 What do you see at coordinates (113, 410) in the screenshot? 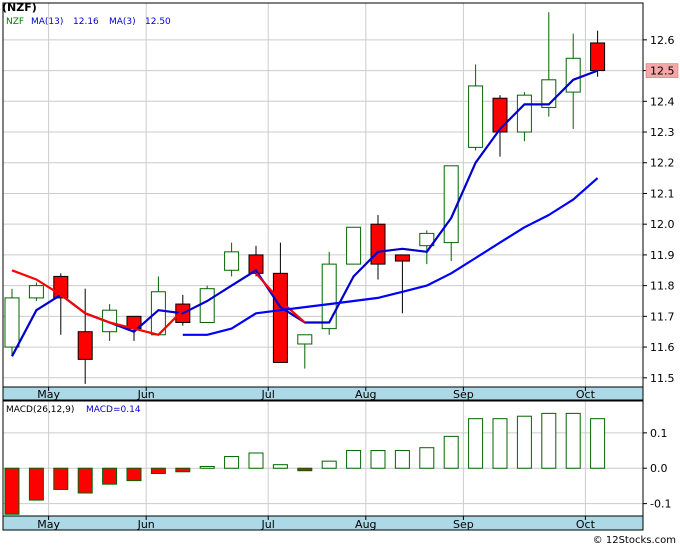
I see `macd-legend-value: MACD=0.14` at bounding box center [113, 410].